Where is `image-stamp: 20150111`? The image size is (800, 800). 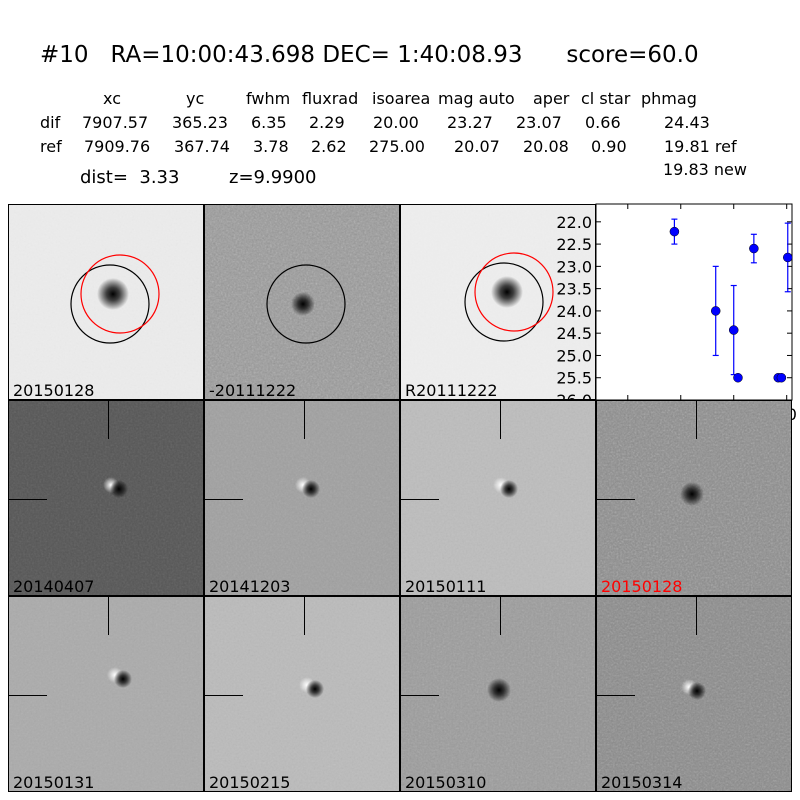
image-stamp: 20150111 is located at coordinates (498, 498).